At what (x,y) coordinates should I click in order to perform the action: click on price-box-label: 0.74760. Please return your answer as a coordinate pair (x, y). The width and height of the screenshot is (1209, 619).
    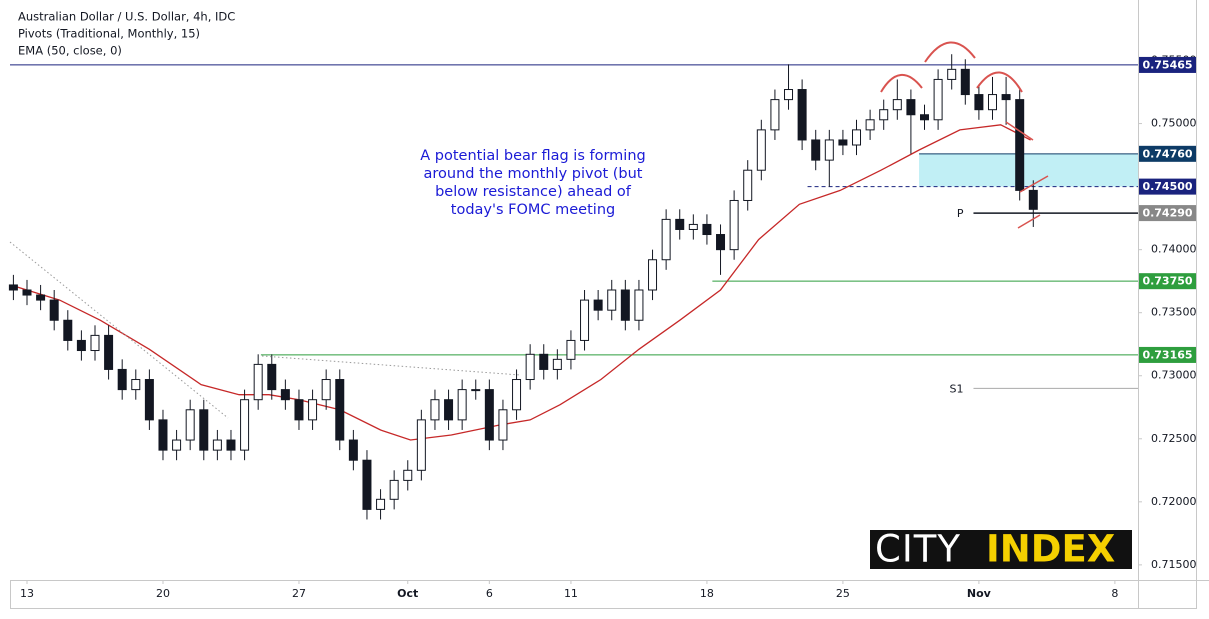
    Looking at the image, I should click on (1167, 153).